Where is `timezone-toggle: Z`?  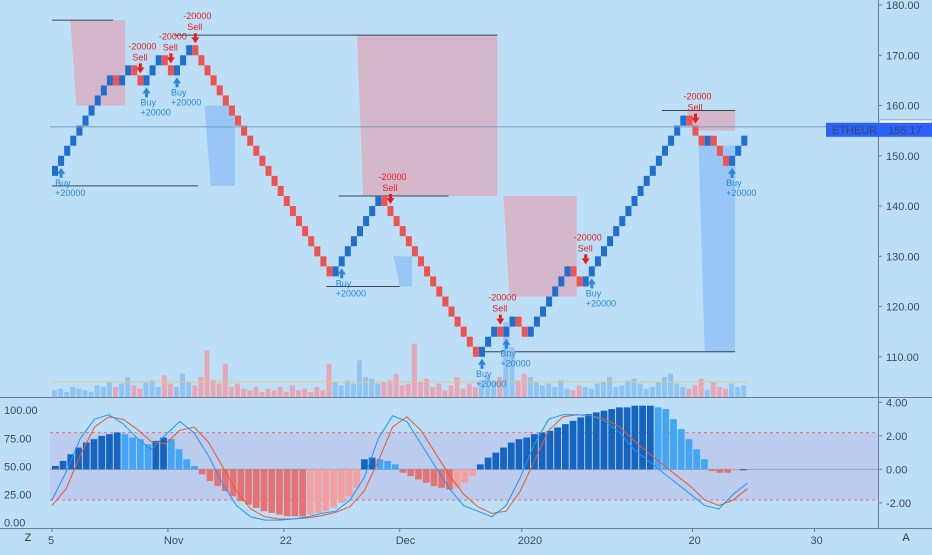
timezone-toggle: Z is located at coordinates (28, 538).